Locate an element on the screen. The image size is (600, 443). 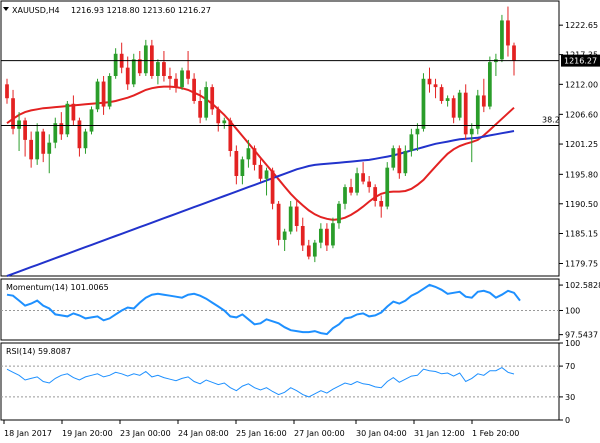
rsi-y-axis: 100 70 30 0 is located at coordinates (569, 382).